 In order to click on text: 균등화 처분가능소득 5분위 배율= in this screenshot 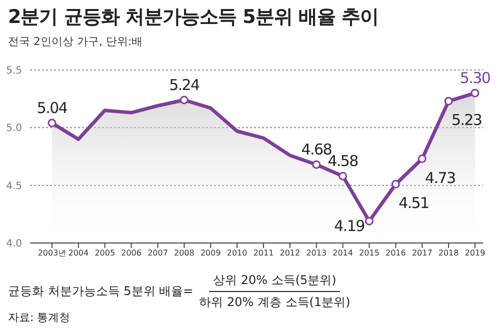, I will do `click(101, 291)`.